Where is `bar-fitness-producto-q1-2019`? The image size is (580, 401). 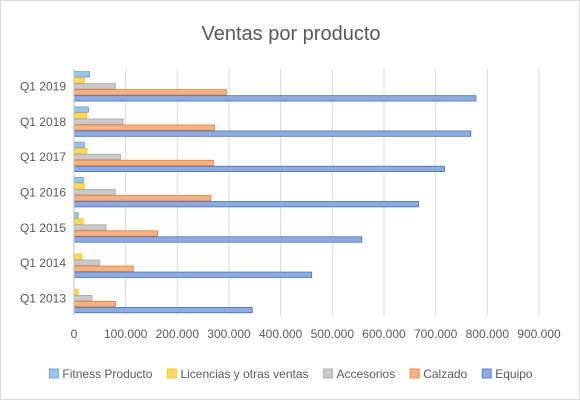
bar-fitness-producto-q1-2019 is located at coordinates (81, 74).